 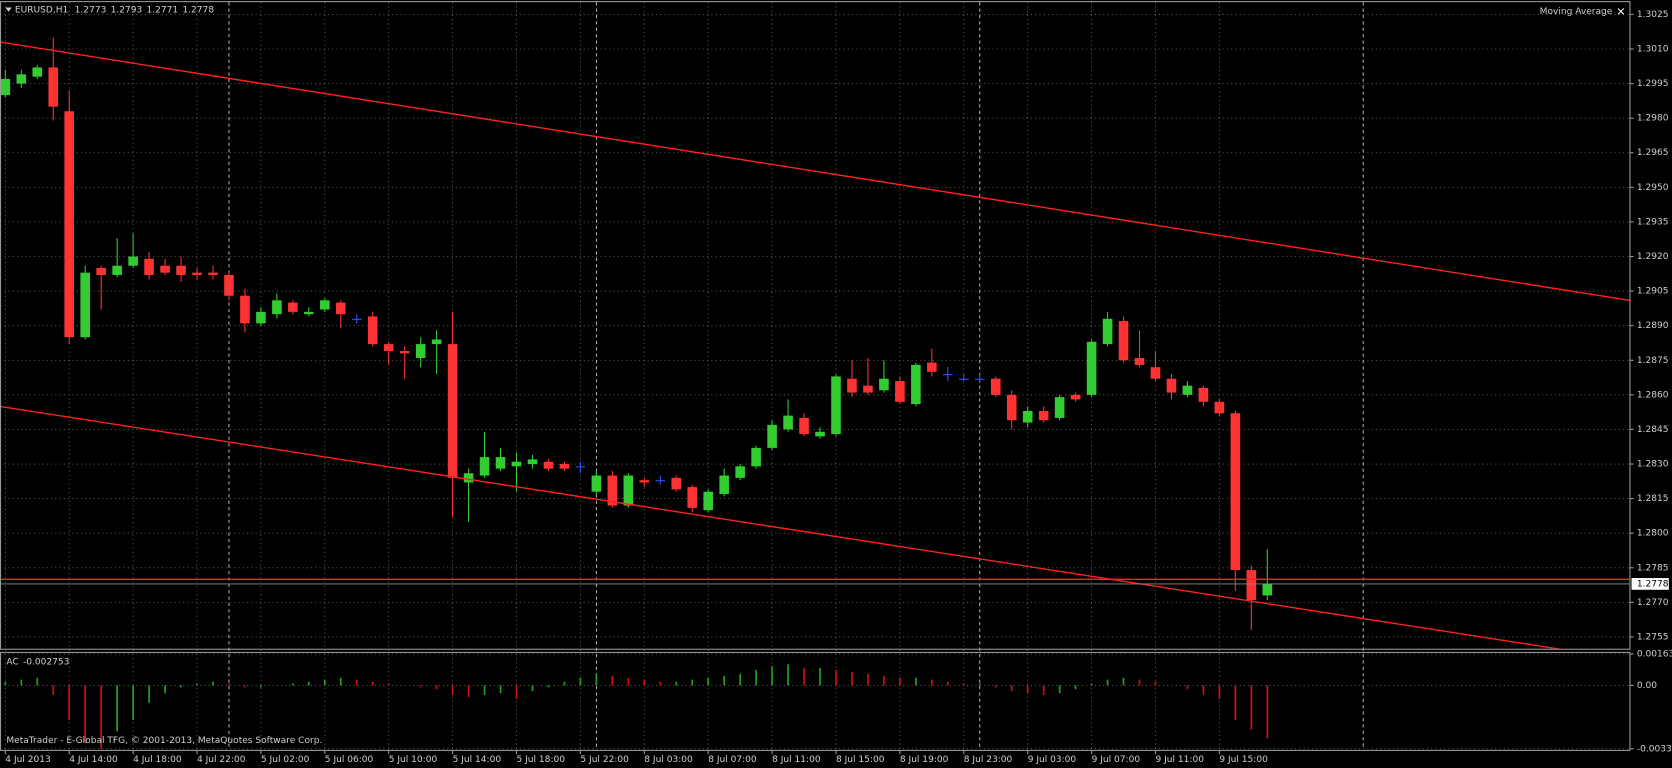 What do you see at coordinates (1653, 153) in the screenshot?
I see `y-tick-label: 1.2965` at bounding box center [1653, 153].